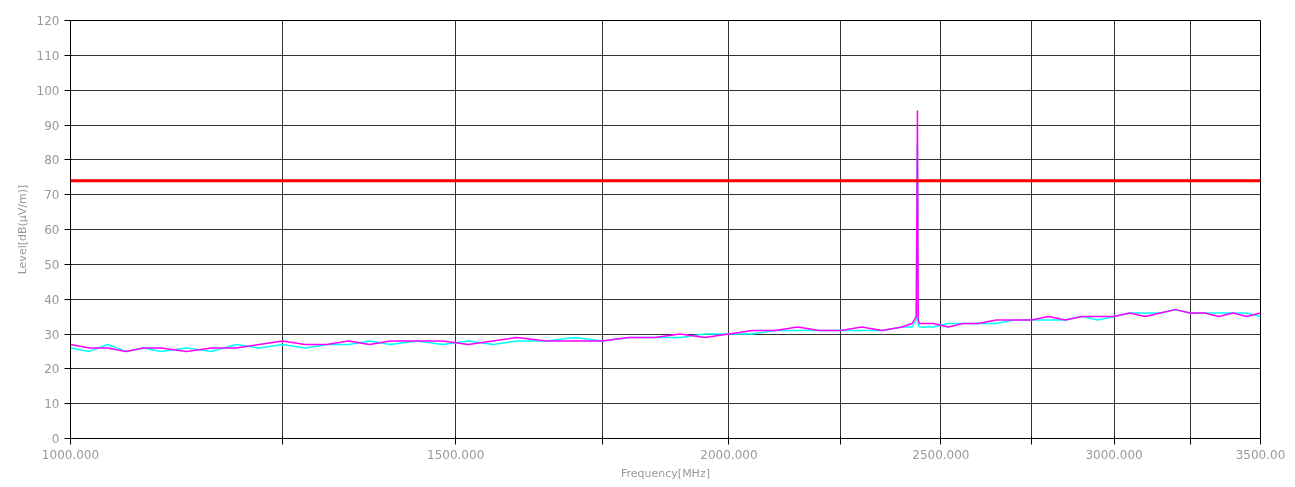 The height and width of the screenshot is (487, 1295). I want to click on y-tick-label: 0, so click(55, 439).